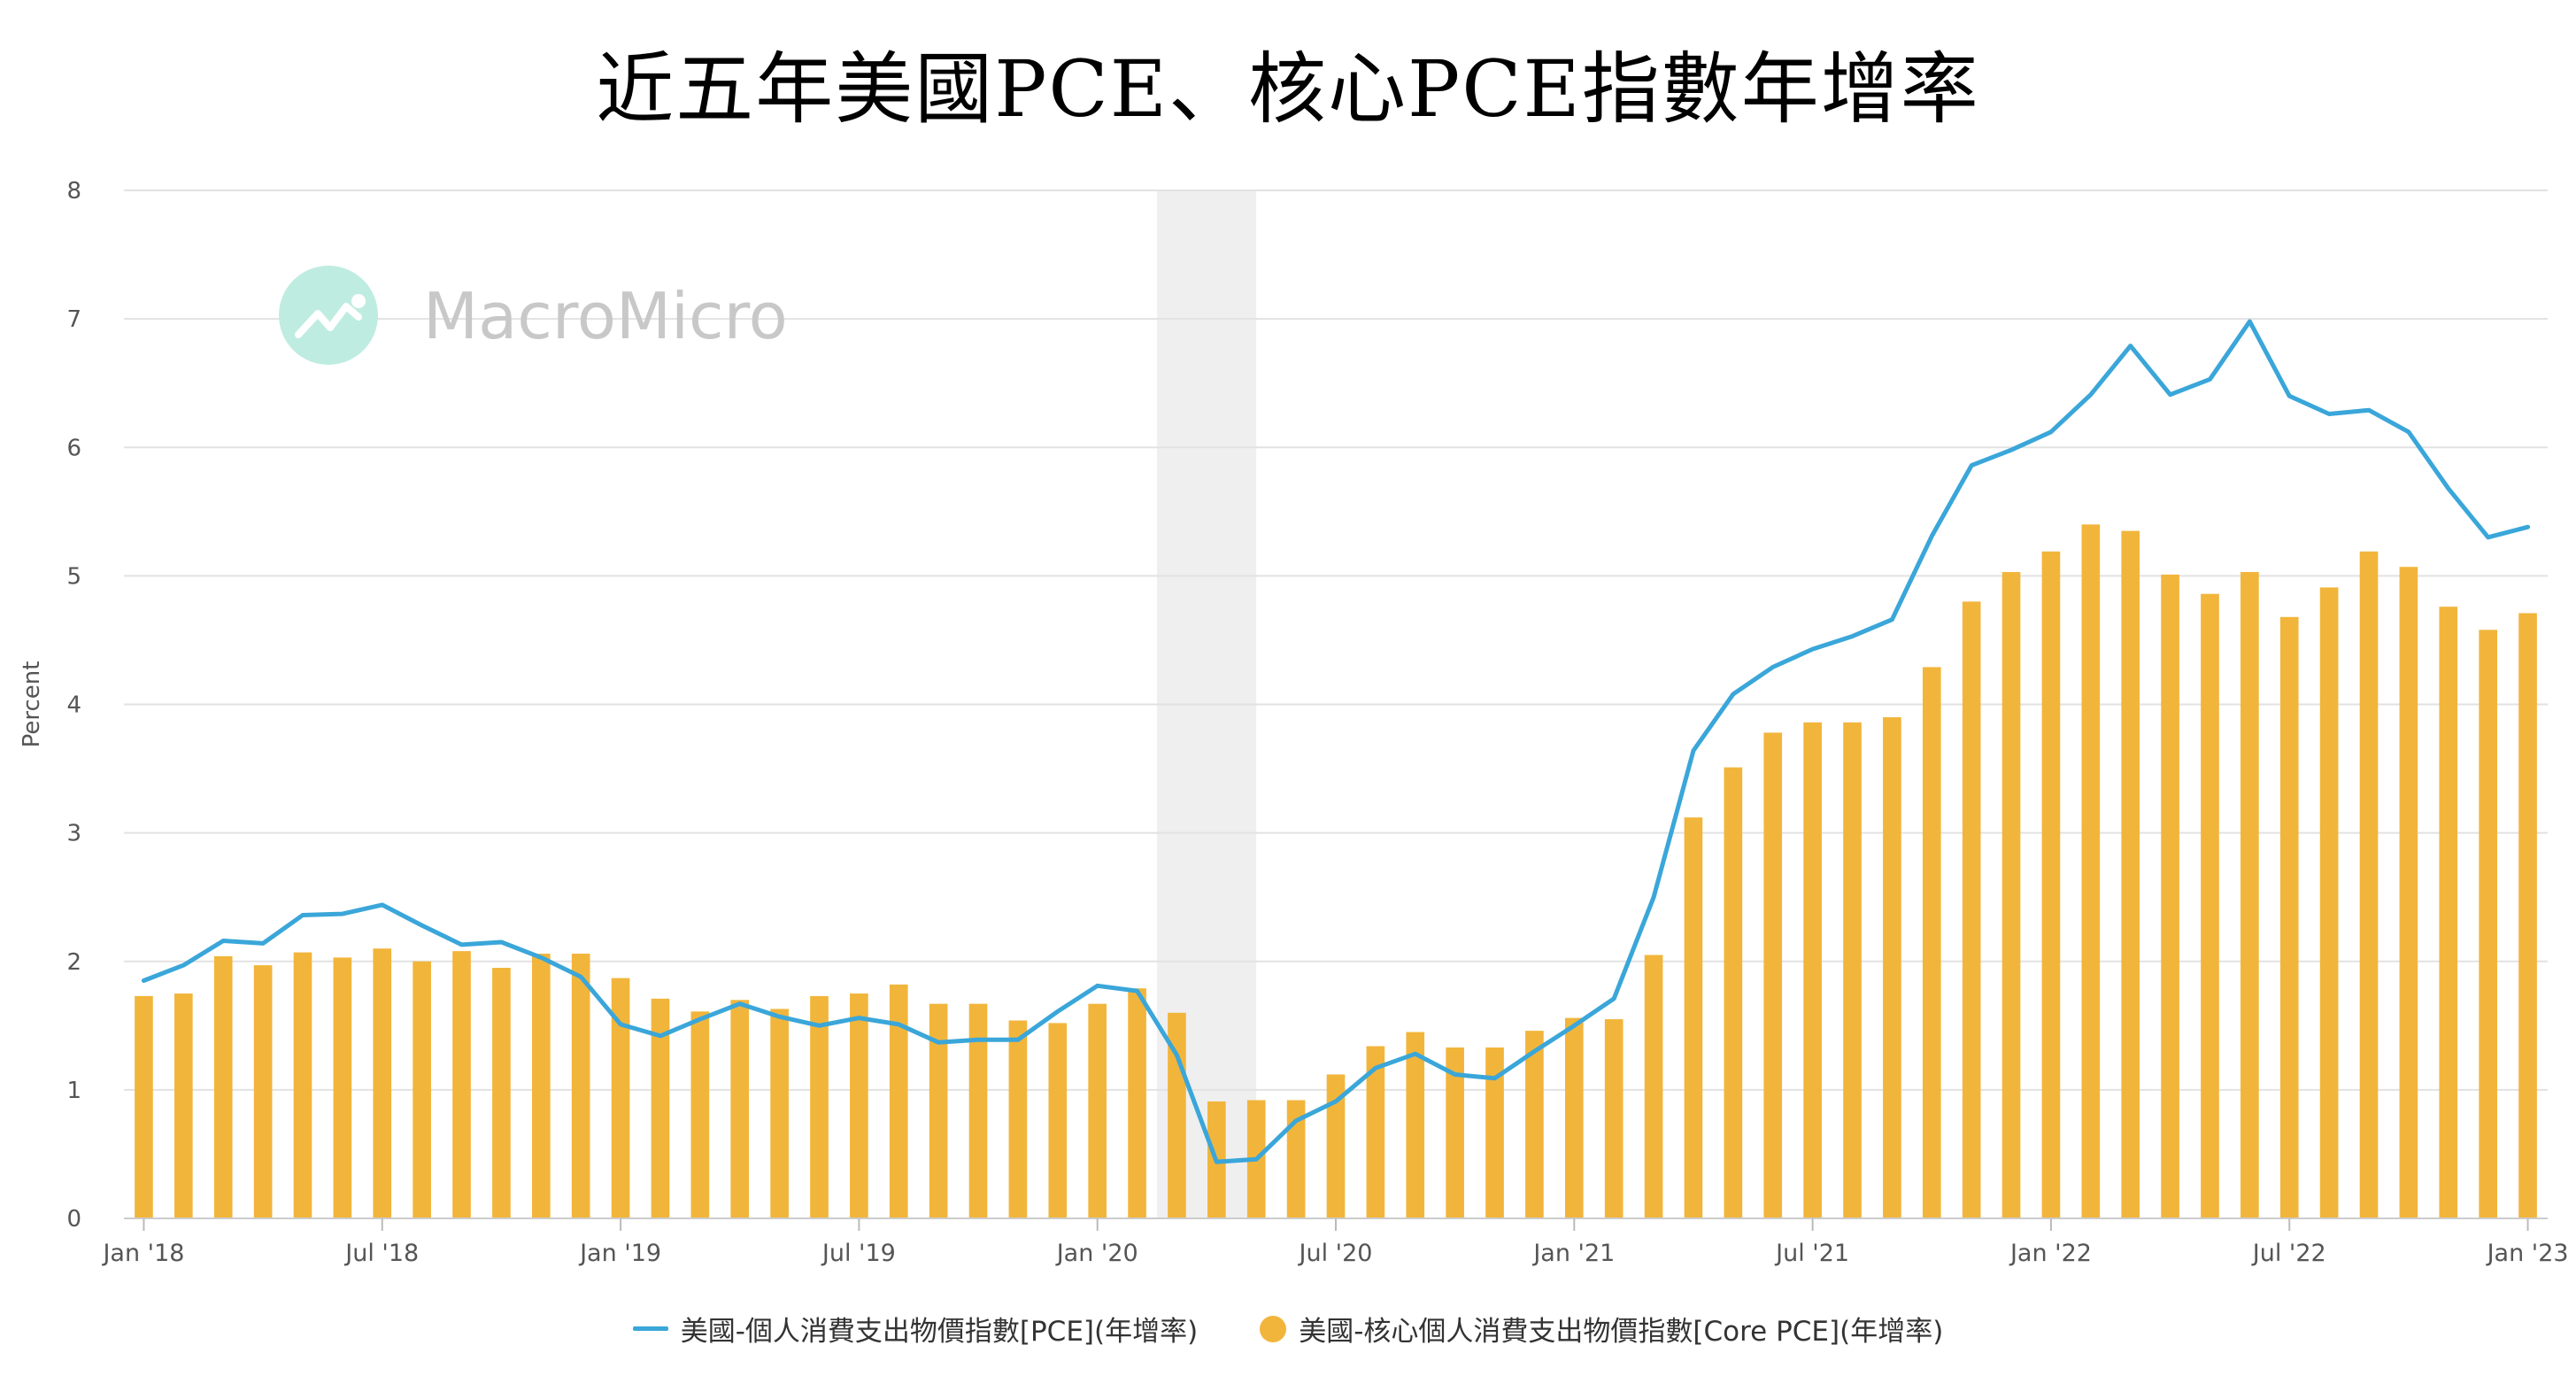 This screenshot has width=2576, height=1376. What do you see at coordinates (73, 1091) in the screenshot?
I see `y-tick-label: 1` at bounding box center [73, 1091].